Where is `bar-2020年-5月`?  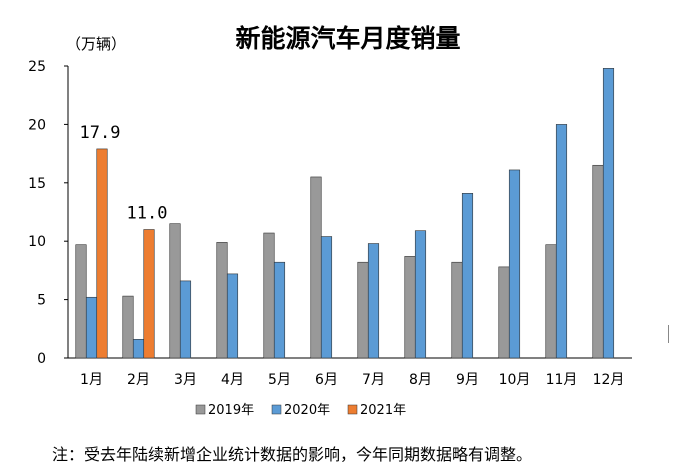 bar-2020年-5月 is located at coordinates (279, 310).